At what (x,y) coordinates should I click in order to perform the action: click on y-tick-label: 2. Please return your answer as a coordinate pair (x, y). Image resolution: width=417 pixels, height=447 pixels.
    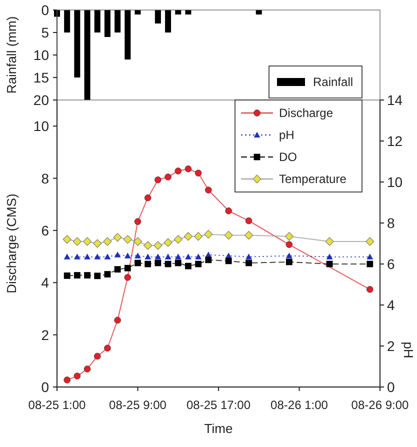
    Looking at the image, I should click on (45, 334).